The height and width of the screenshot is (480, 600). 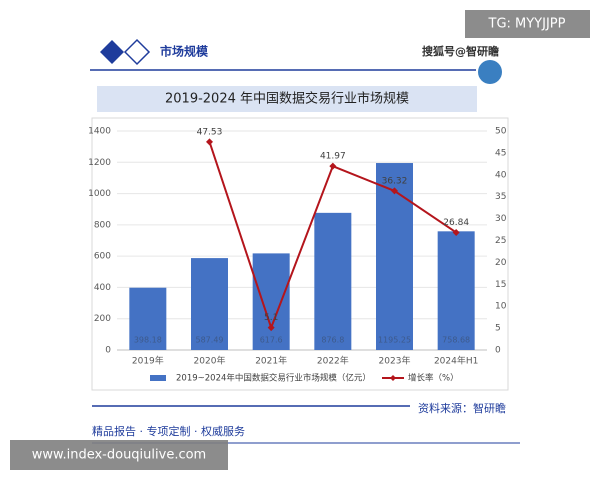 I want to click on bar-label: 1195.25, so click(x=394, y=340).